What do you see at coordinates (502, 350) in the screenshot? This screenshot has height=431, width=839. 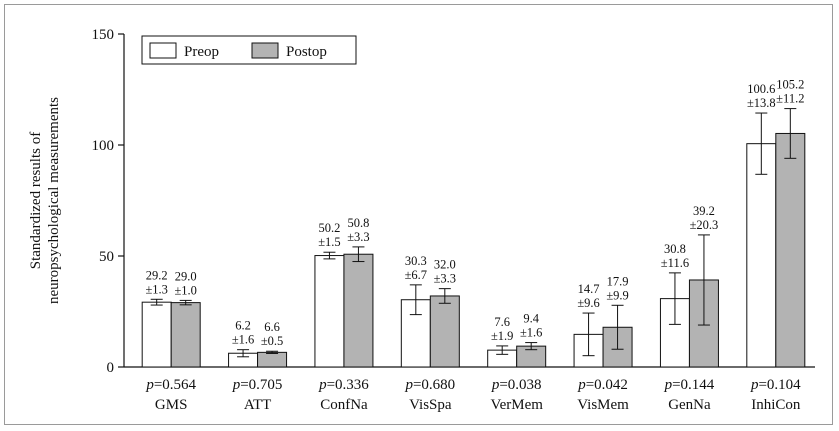 I see `error-bar-preop-vermem` at bounding box center [502, 350].